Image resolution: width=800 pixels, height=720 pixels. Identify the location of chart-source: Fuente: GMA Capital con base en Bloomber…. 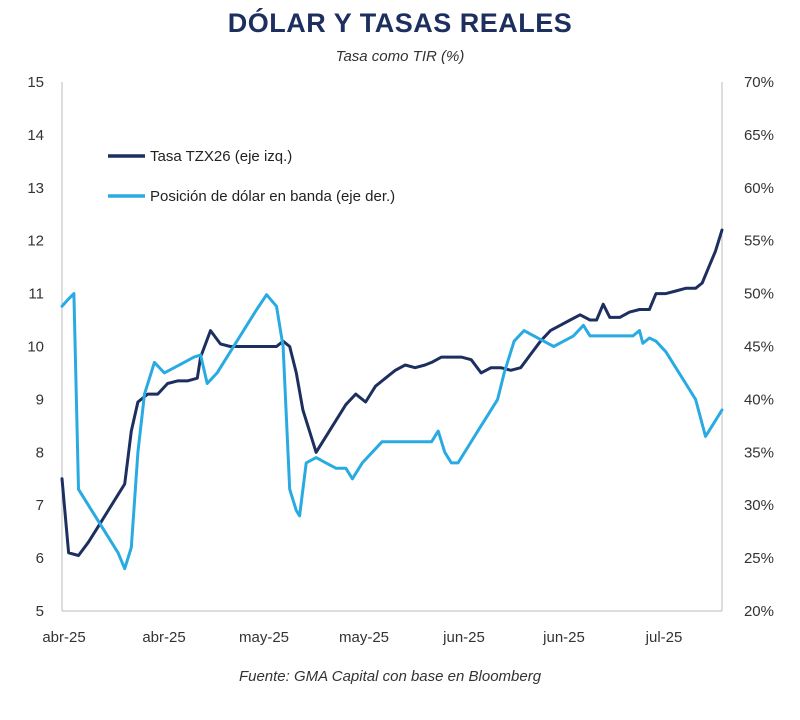
(390, 676).